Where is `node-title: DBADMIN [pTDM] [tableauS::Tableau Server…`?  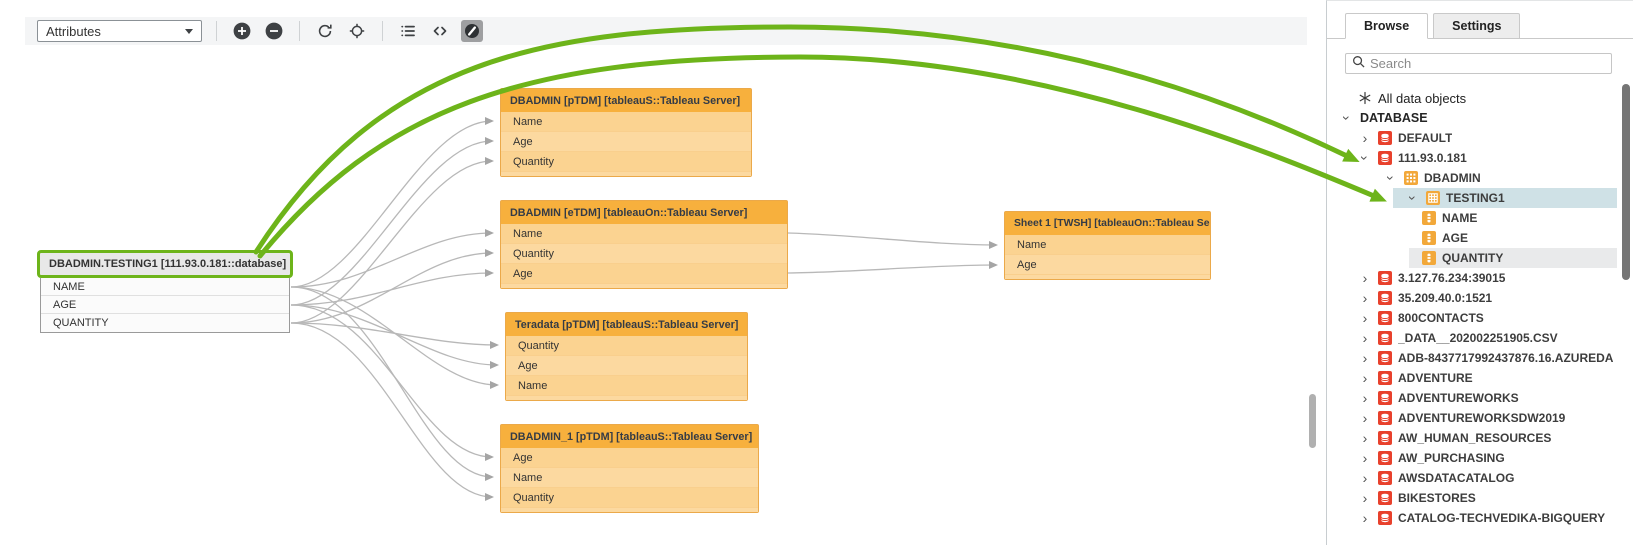 node-title: DBADMIN [pTDM] [tableauS::Tableau Server… is located at coordinates (626, 100).